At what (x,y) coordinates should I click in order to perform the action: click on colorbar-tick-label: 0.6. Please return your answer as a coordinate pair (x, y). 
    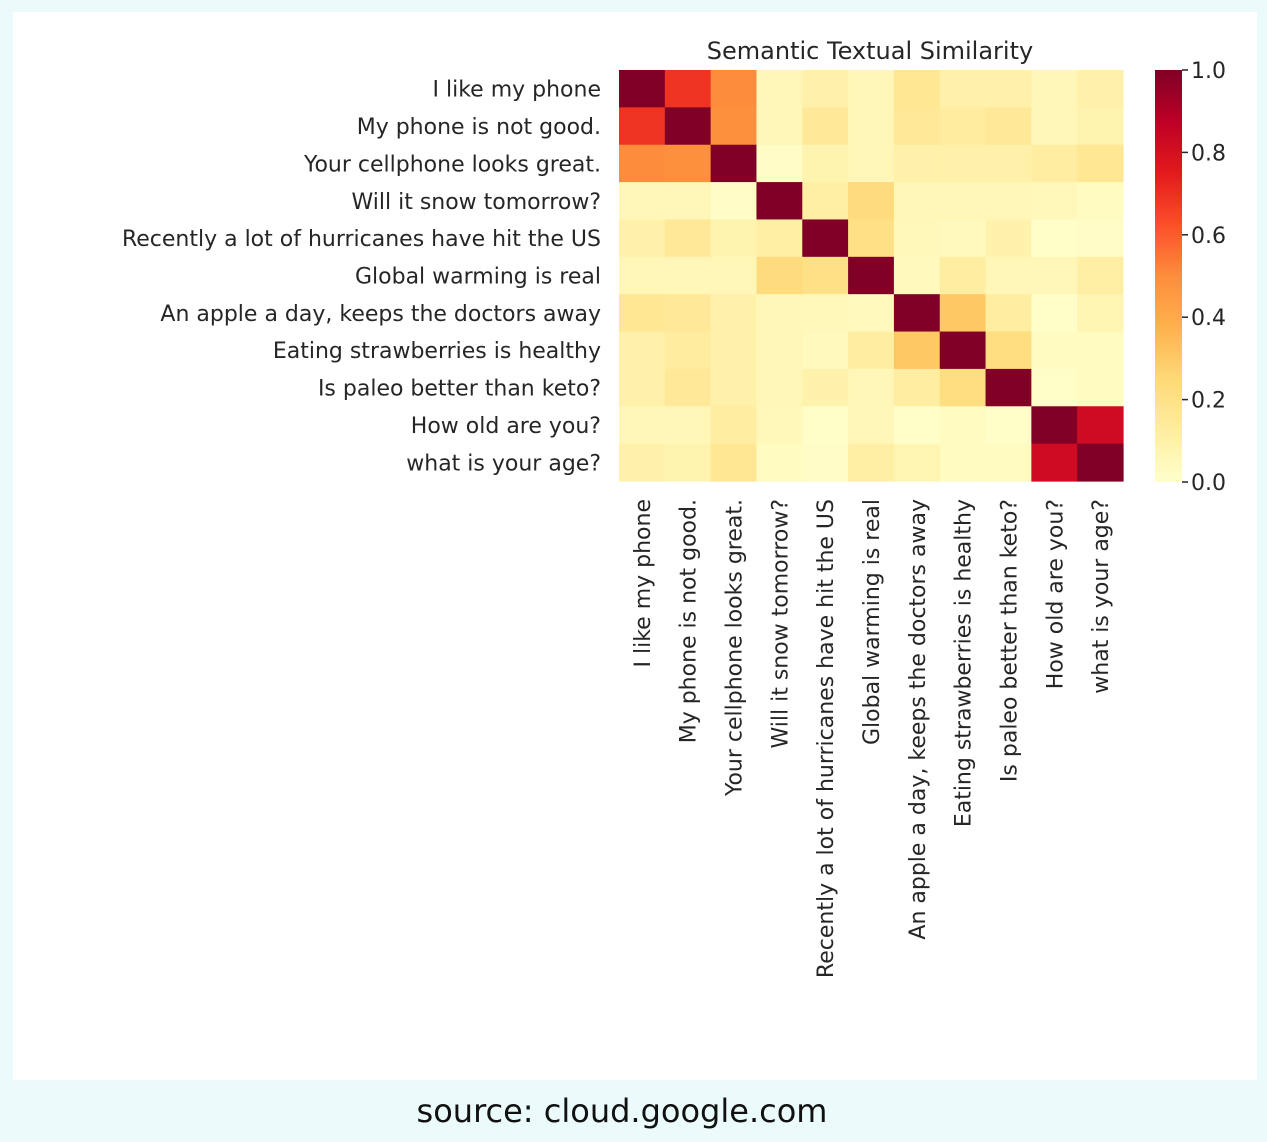
    Looking at the image, I should click on (1208, 236).